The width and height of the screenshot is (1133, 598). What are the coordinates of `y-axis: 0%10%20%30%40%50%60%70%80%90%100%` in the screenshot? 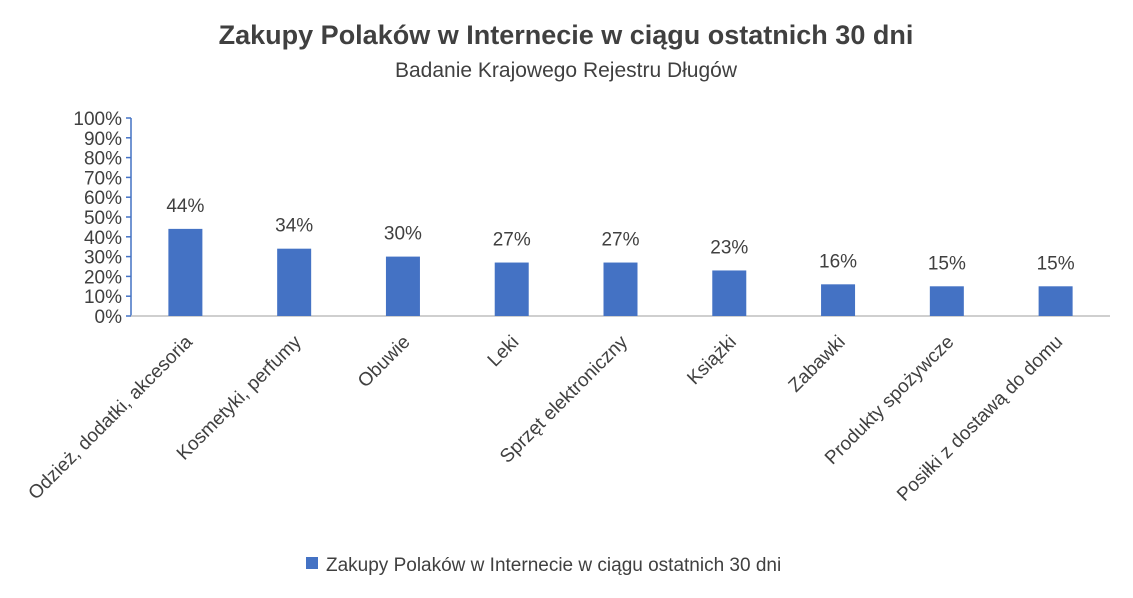 It's located at (102, 218).